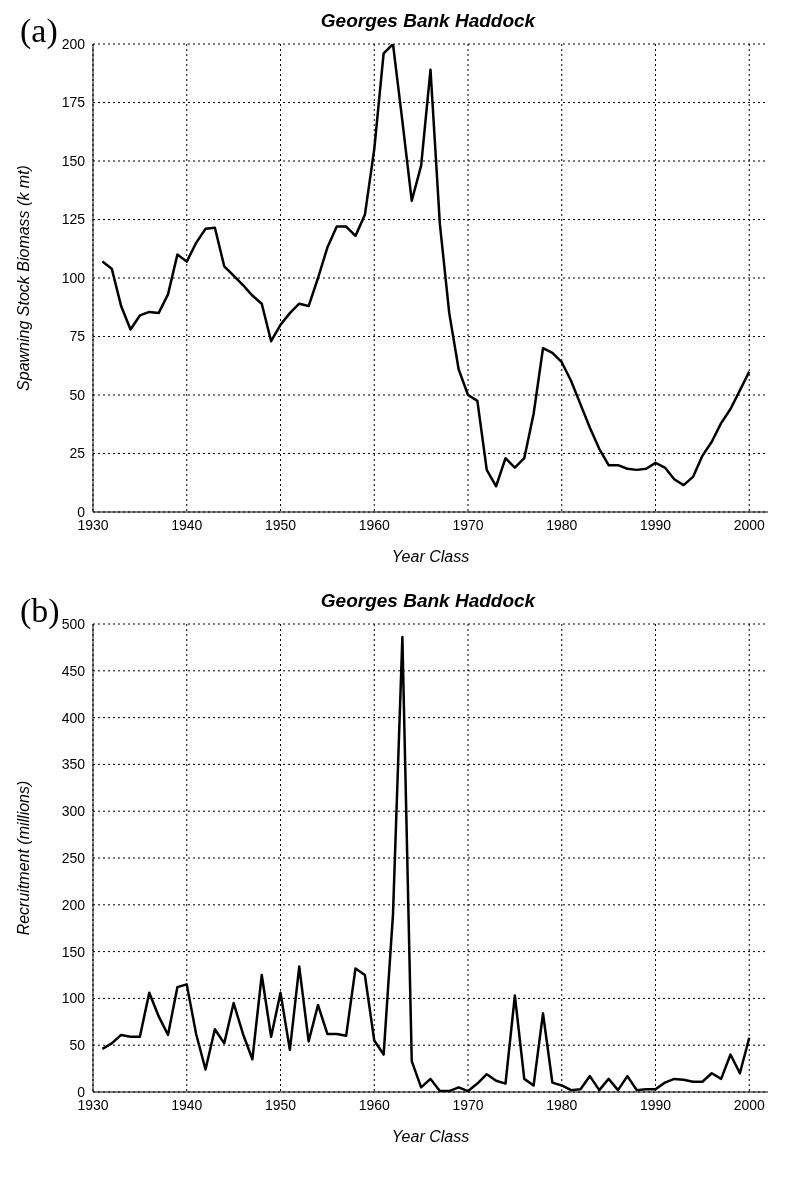  Describe the element at coordinates (23, 858) in the screenshot. I see `y-axis-title: Recruitment (millions)` at that location.